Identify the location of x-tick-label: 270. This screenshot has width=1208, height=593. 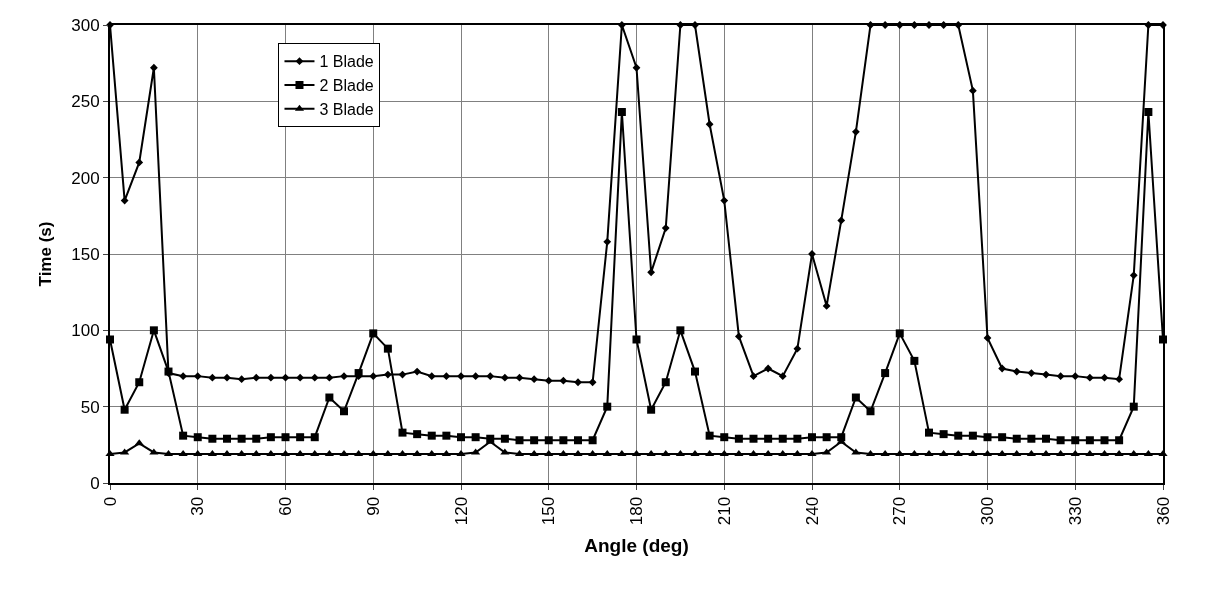
(900, 511).